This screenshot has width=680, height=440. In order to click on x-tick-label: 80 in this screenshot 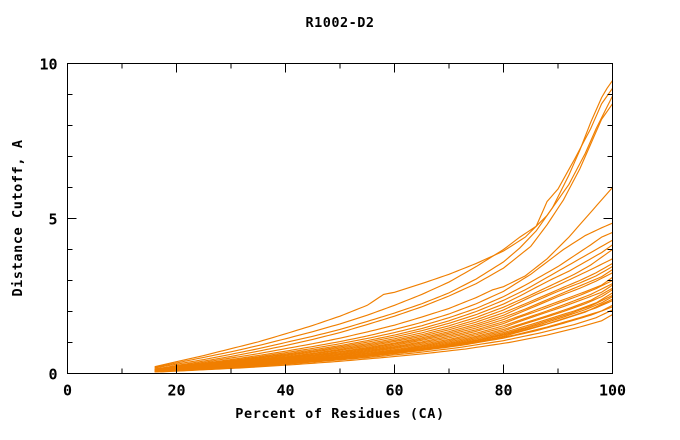, I will do `click(503, 391)`.